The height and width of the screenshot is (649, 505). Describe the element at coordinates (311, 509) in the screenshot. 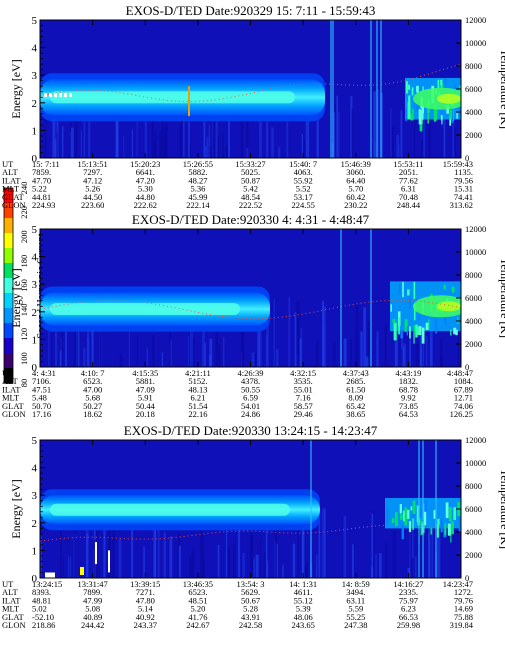

I see `vertical-streak` at that location.